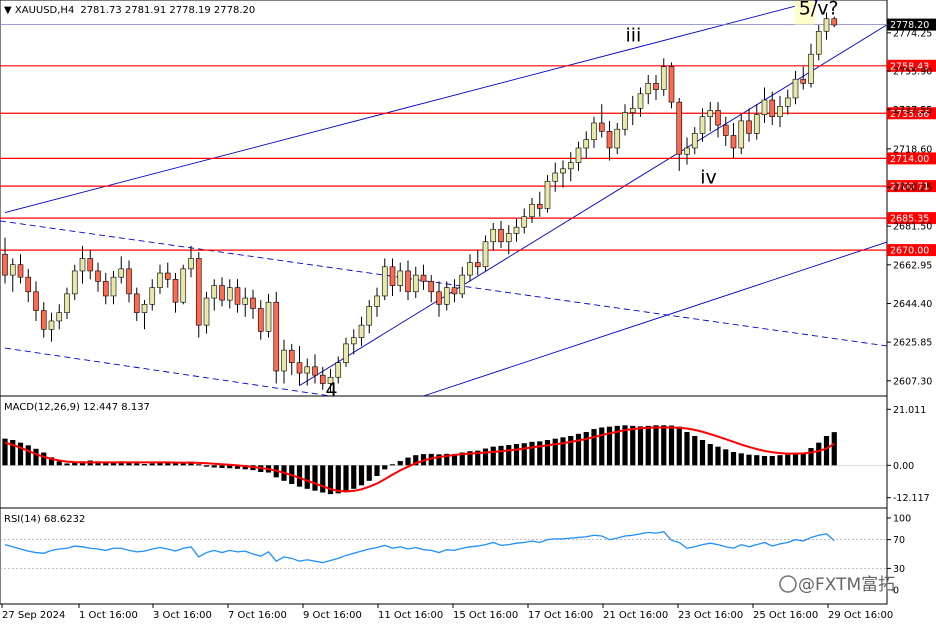 Image resolution: width=936 pixels, height=624 pixels. What do you see at coordinates (44, 10) in the screenshot?
I see `symbol-label: XAUUSD,H4` at bounding box center [44, 10].